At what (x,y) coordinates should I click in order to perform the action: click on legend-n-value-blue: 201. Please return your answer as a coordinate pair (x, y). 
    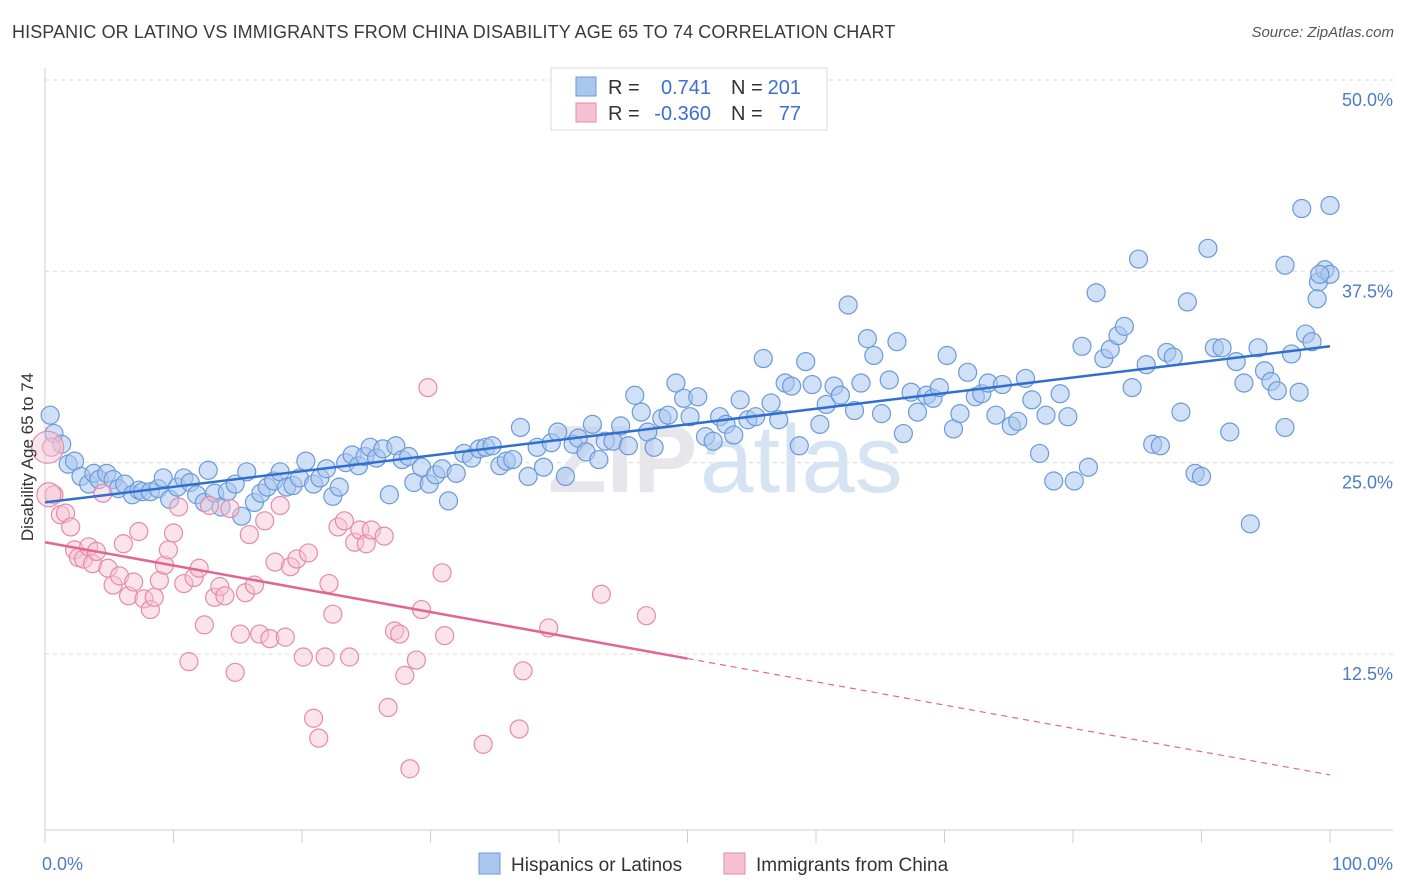
    Looking at the image, I should click on (784, 88).